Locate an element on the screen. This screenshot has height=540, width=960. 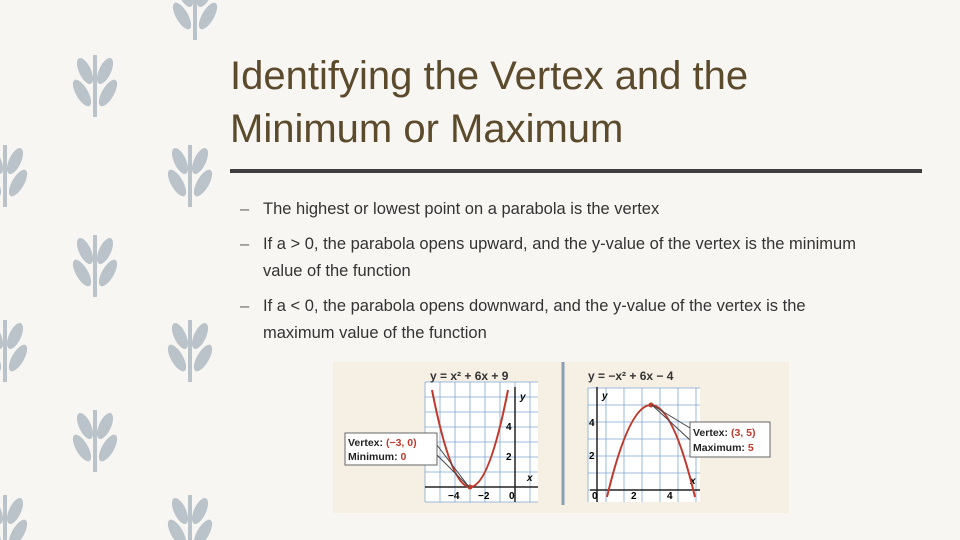
callout-label: Minimum: is located at coordinates (373, 457).